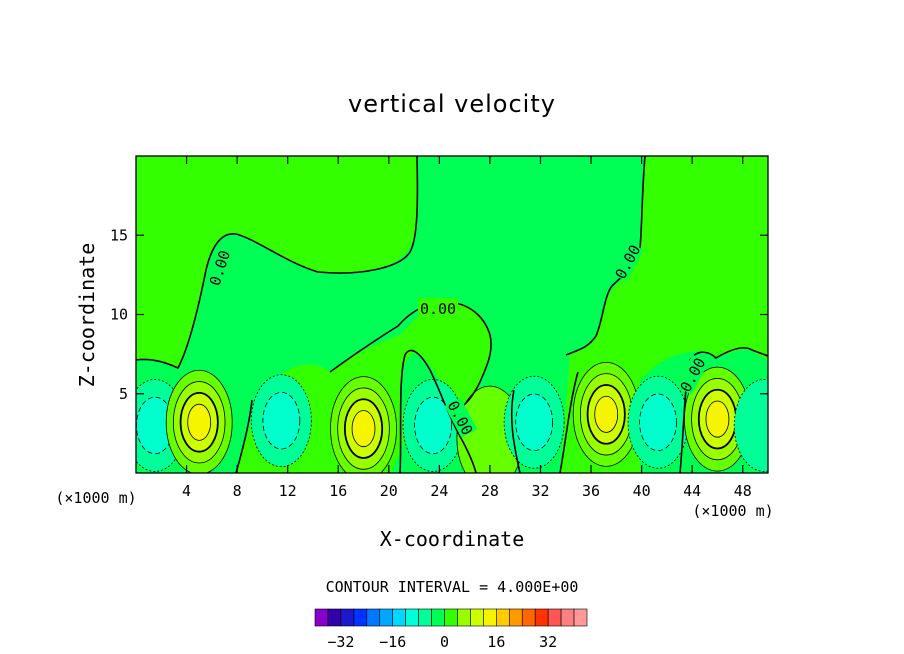 This screenshot has width=904, height=654. I want to click on colorbar-tick-label: −32, so click(340, 642).